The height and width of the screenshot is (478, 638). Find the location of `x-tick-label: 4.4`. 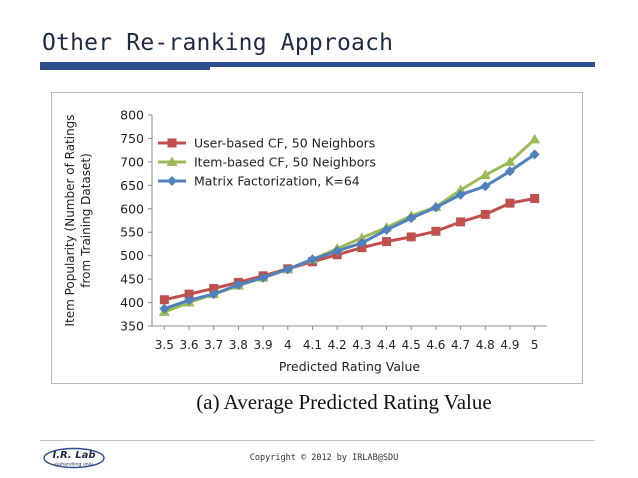

x-tick-label: 4.4 is located at coordinates (386, 345).